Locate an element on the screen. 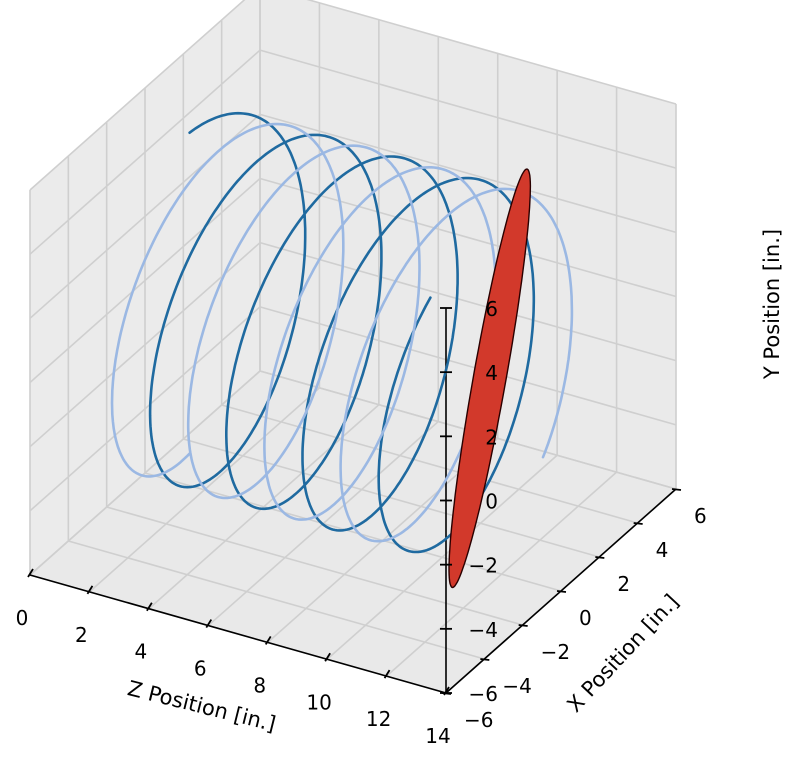  y-tick-label: 6 is located at coordinates (491, 309).